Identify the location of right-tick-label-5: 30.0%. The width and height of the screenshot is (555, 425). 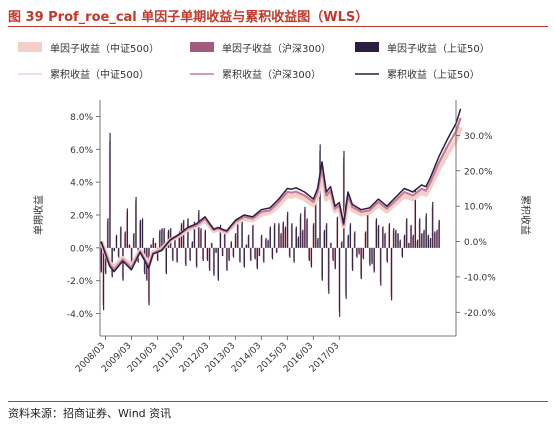
(478, 137).